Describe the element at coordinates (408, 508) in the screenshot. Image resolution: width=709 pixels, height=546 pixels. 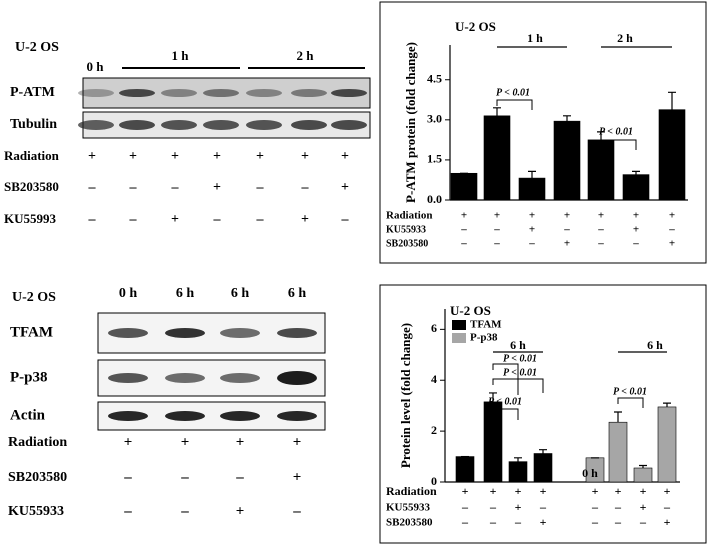
I see `treatment-label: KU55933` at that location.